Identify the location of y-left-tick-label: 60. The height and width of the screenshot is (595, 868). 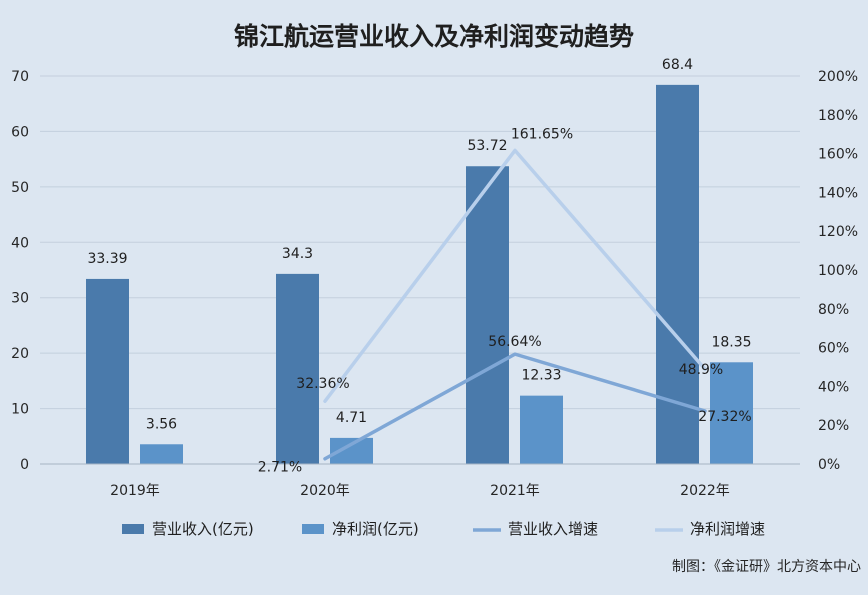
(20, 132).